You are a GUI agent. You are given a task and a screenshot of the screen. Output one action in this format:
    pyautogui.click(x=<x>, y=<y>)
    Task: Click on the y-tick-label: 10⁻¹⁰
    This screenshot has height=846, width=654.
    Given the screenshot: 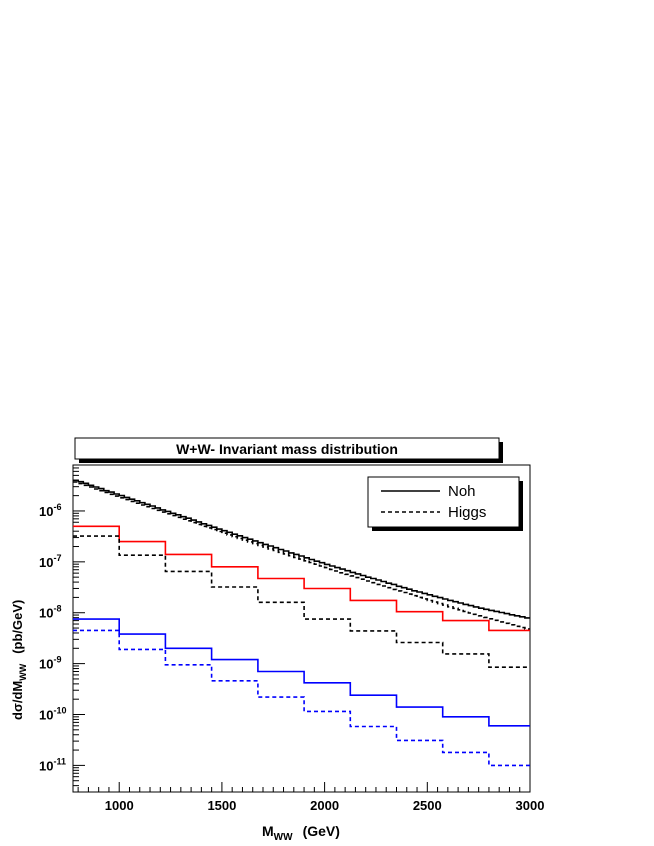 What is the action you would take?
    pyautogui.click(x=52, y=714)
    